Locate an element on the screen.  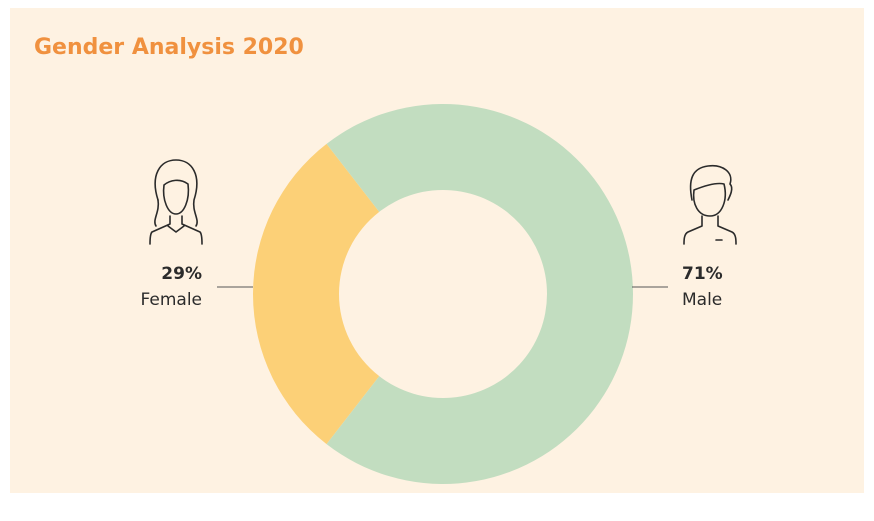
value-label: 29% is located at coordinates (181, 274).